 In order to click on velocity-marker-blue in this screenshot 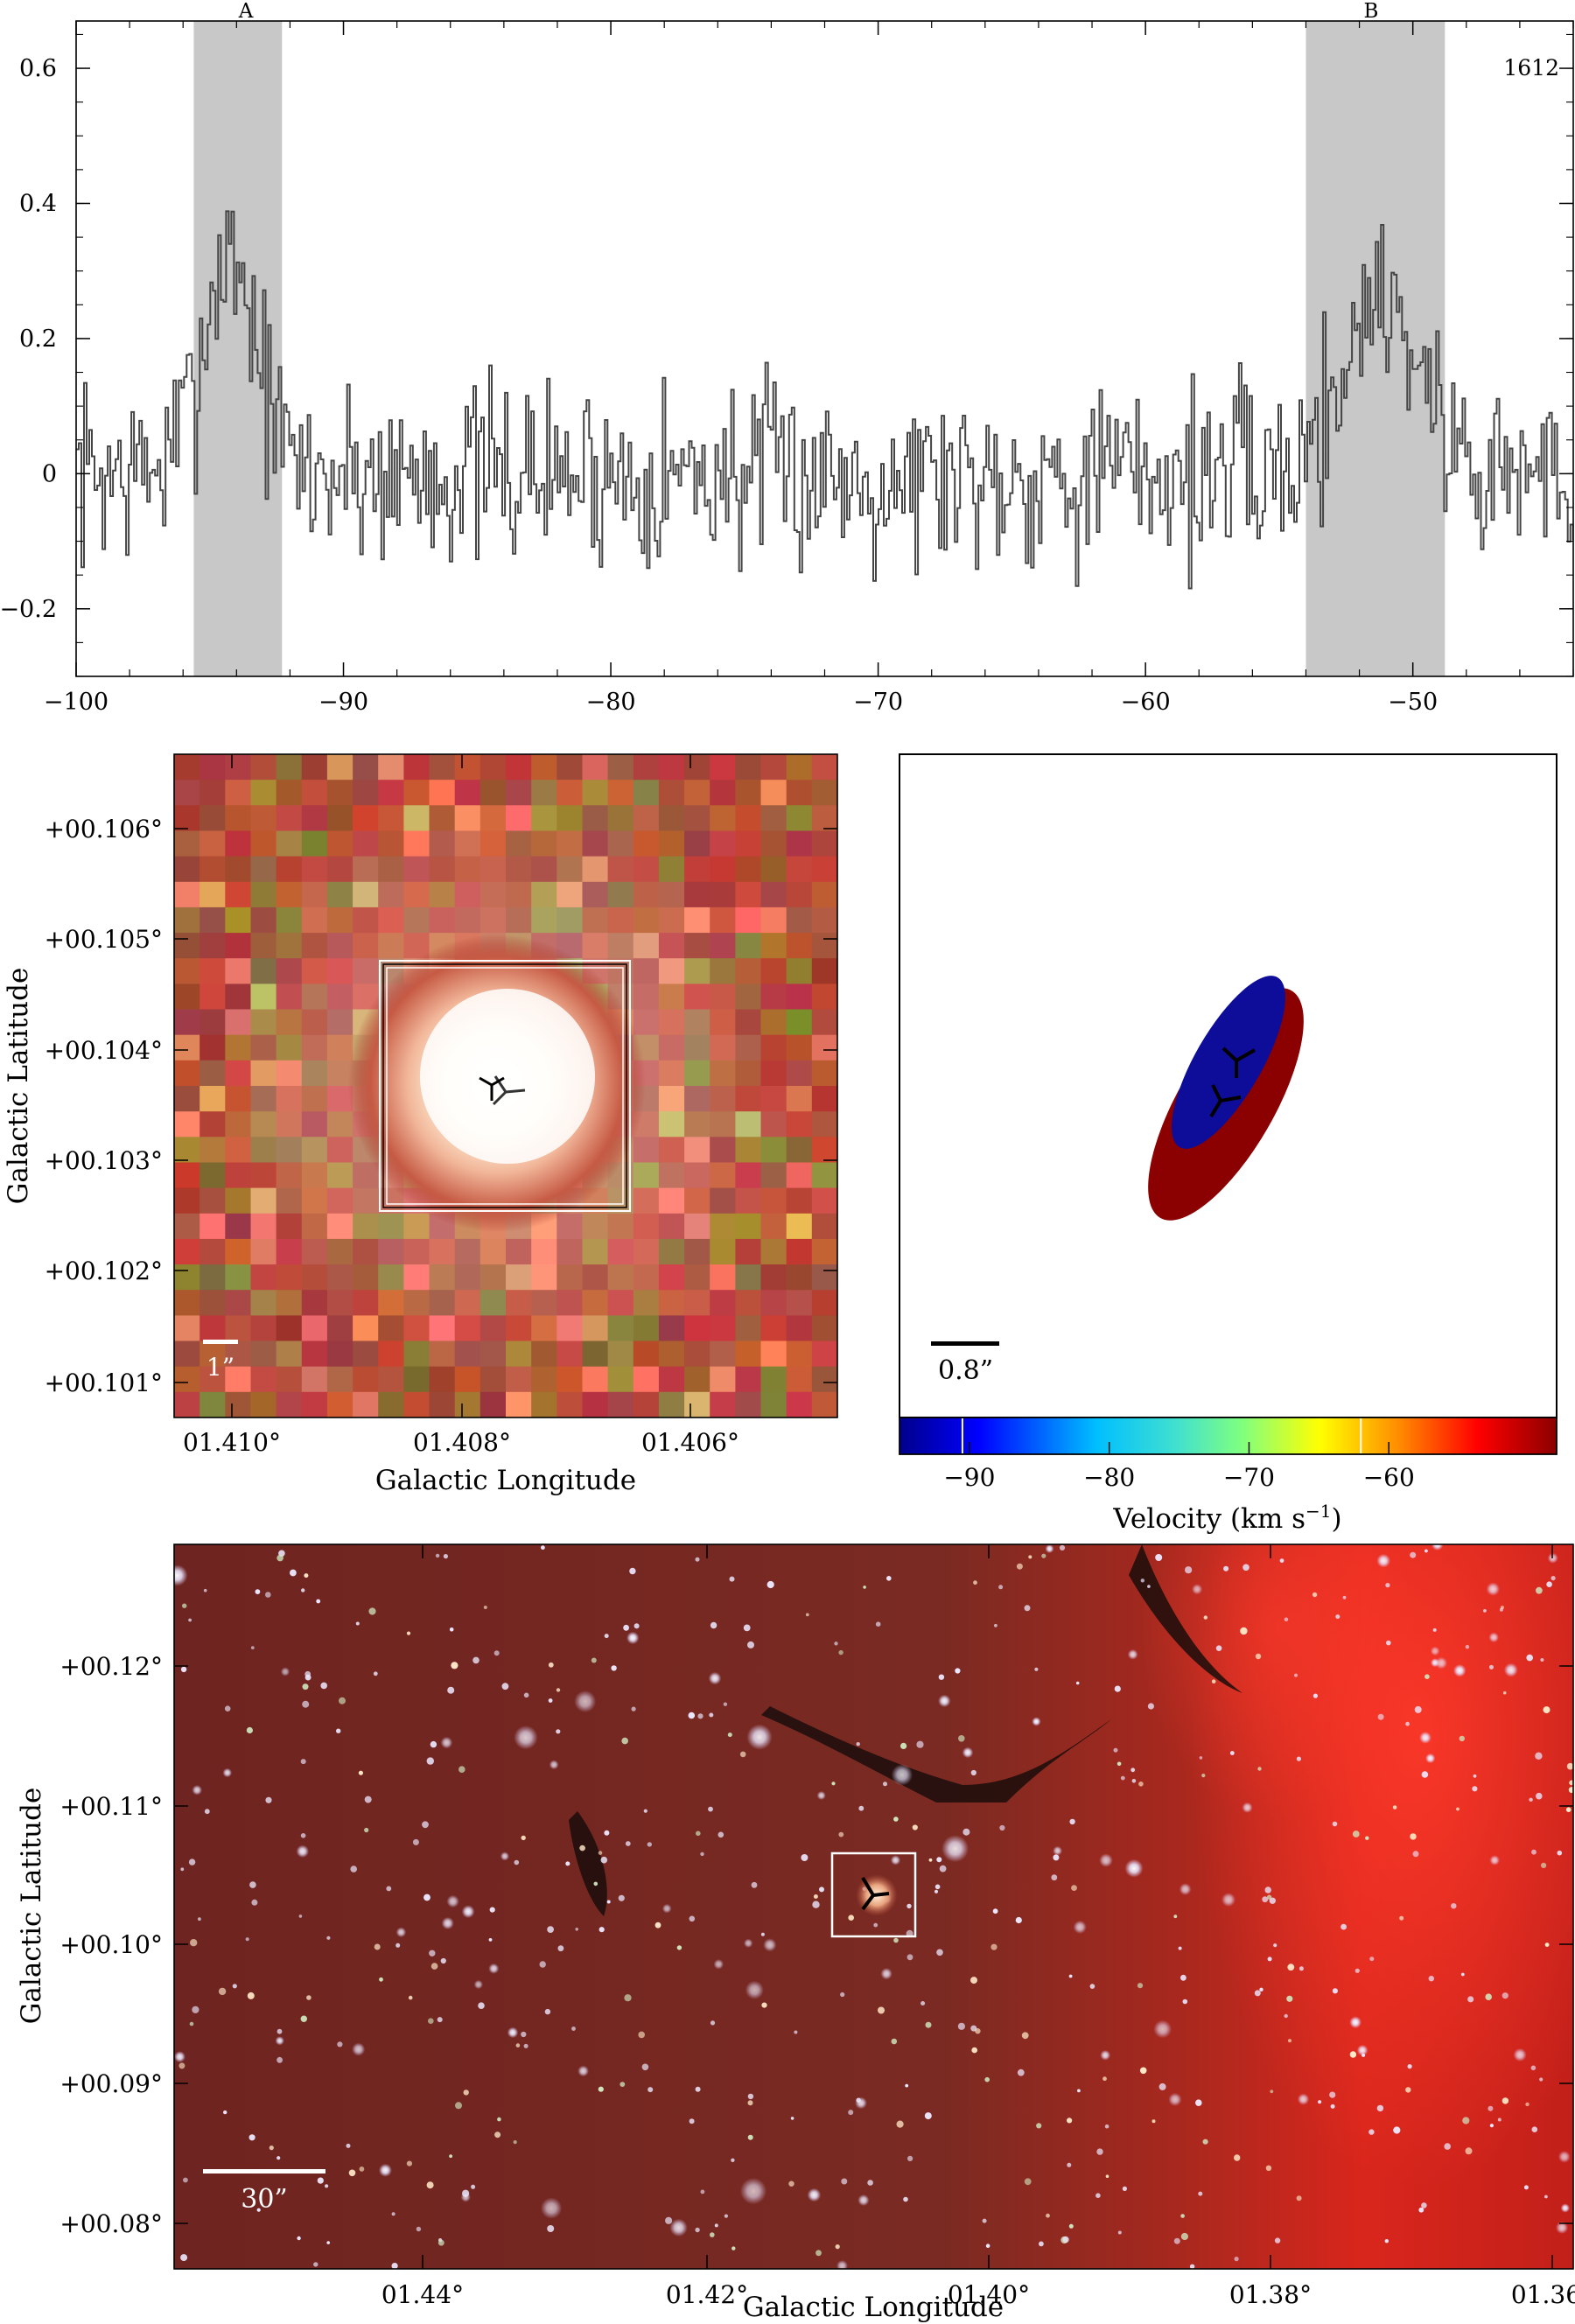, I will do `click(1239, 1062)`.